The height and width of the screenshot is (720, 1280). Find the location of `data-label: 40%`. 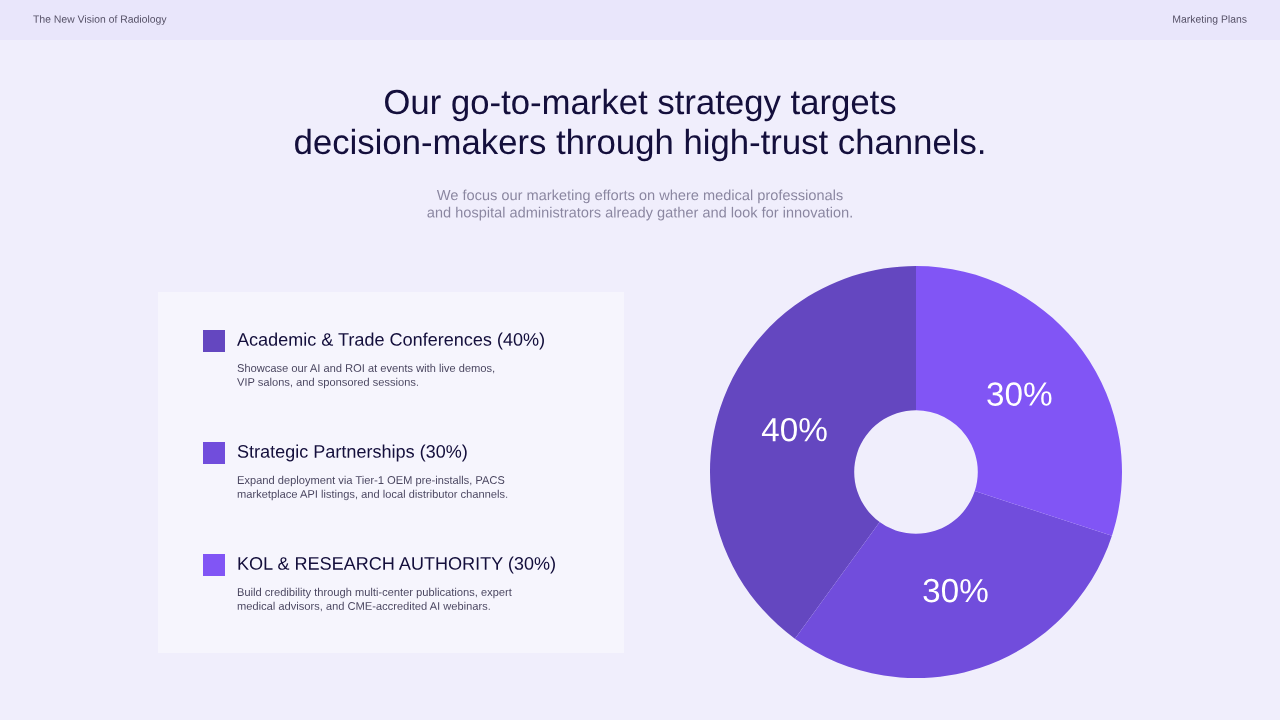

data-label: 40% is located at coordinates (794, 429).